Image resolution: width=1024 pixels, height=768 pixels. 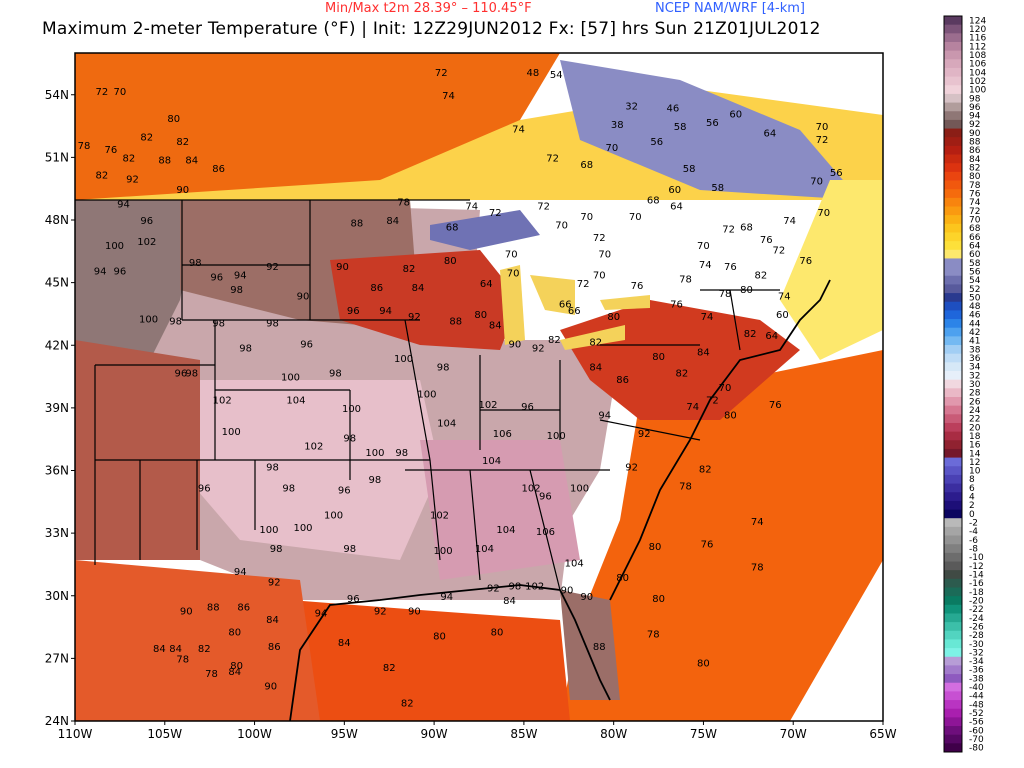 I want to click on northern-rockies-field, so click(x=137, y=290).